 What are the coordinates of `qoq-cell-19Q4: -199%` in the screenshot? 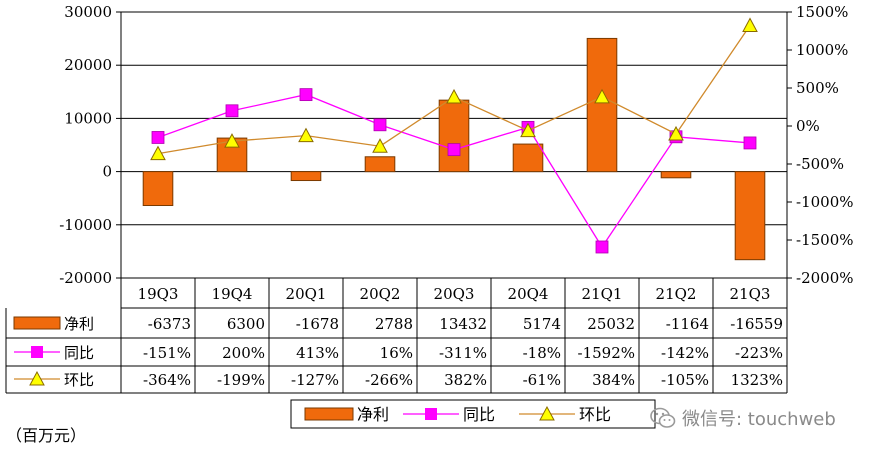 It's located at (241, 380).